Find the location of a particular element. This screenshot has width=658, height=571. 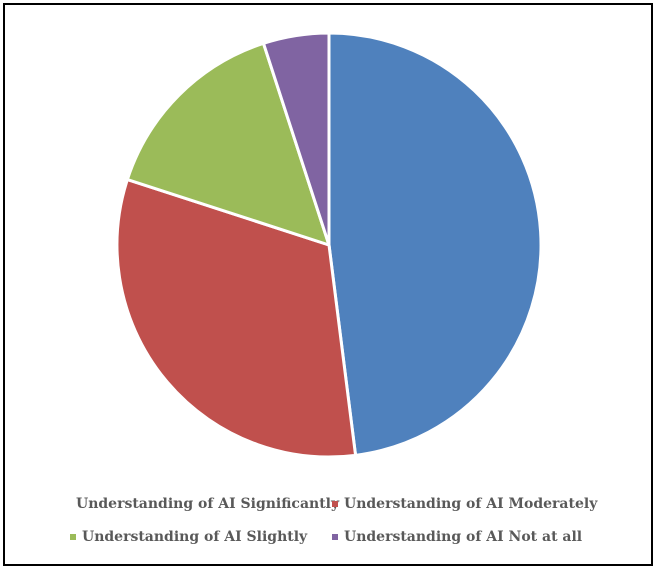

legend-item: Understanding of AI Significantly is located at coordinates (204, 504).